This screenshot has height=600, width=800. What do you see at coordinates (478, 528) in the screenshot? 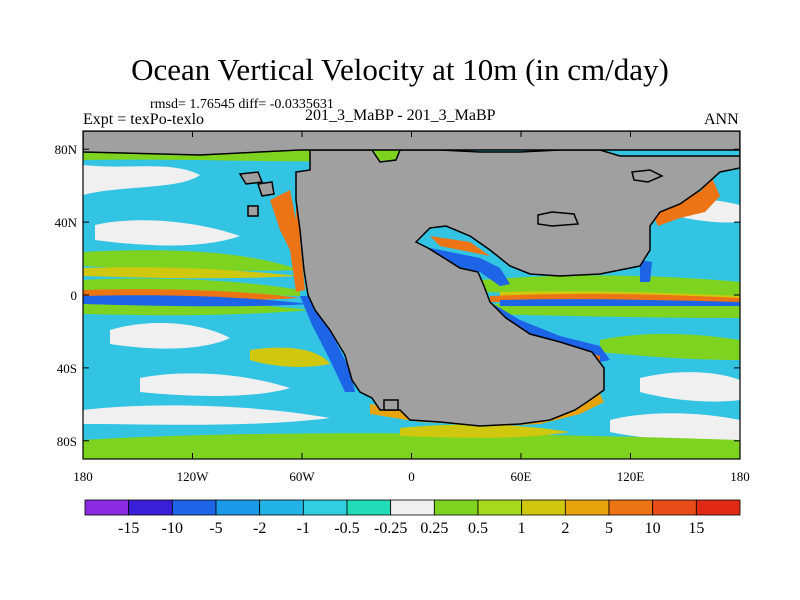
I see `colorbar-label: 0.5` at bounding box center [478, 528].